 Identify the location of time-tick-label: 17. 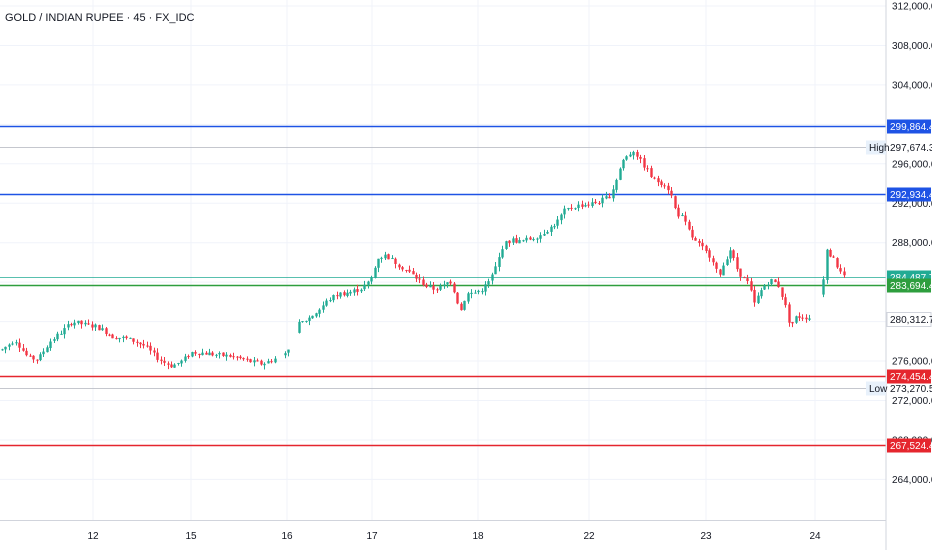
(372, 536).